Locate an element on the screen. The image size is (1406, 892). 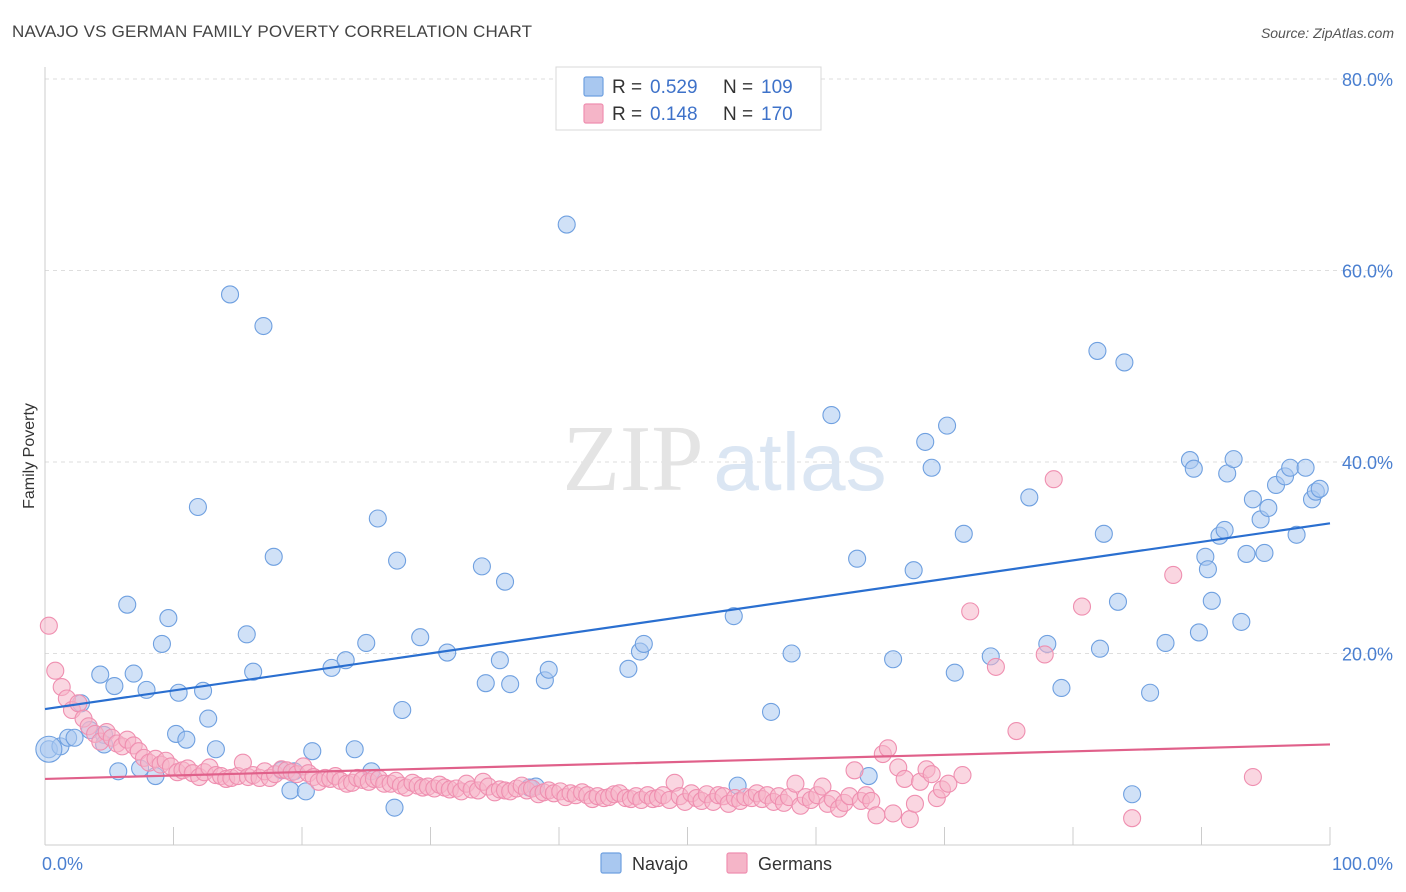
legend-box: R = 0.529 N = 109 R = 0.148 N = 170 is located at coordinates (688, 98).